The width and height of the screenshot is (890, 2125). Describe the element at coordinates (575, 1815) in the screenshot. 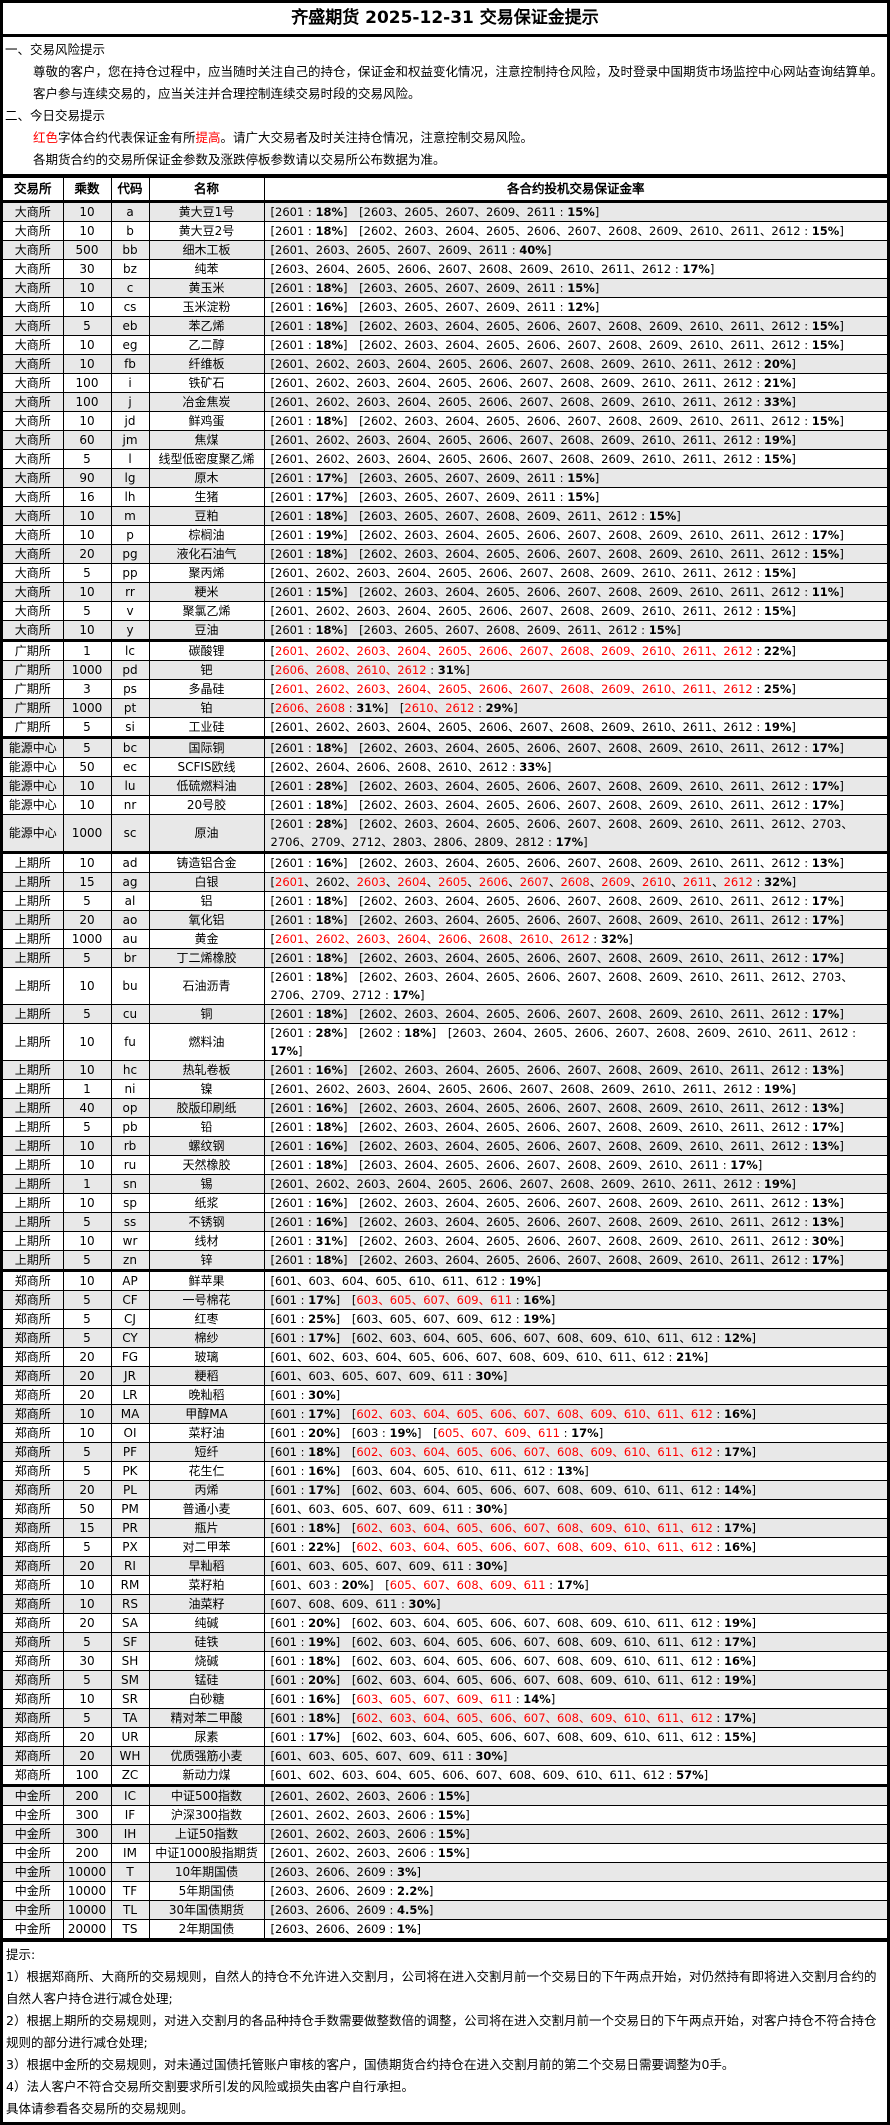

I see `margin-rates-cell: [2601、2602、2603、2606 : 15%]` at that location.